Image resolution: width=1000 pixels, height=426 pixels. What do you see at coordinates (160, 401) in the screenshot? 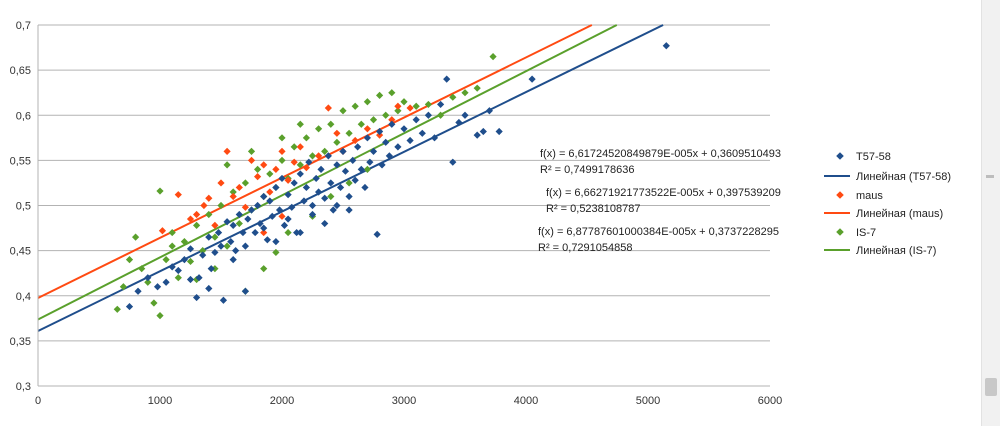
I see `x-tick-label: 1000` at bounding box center [160, 401].